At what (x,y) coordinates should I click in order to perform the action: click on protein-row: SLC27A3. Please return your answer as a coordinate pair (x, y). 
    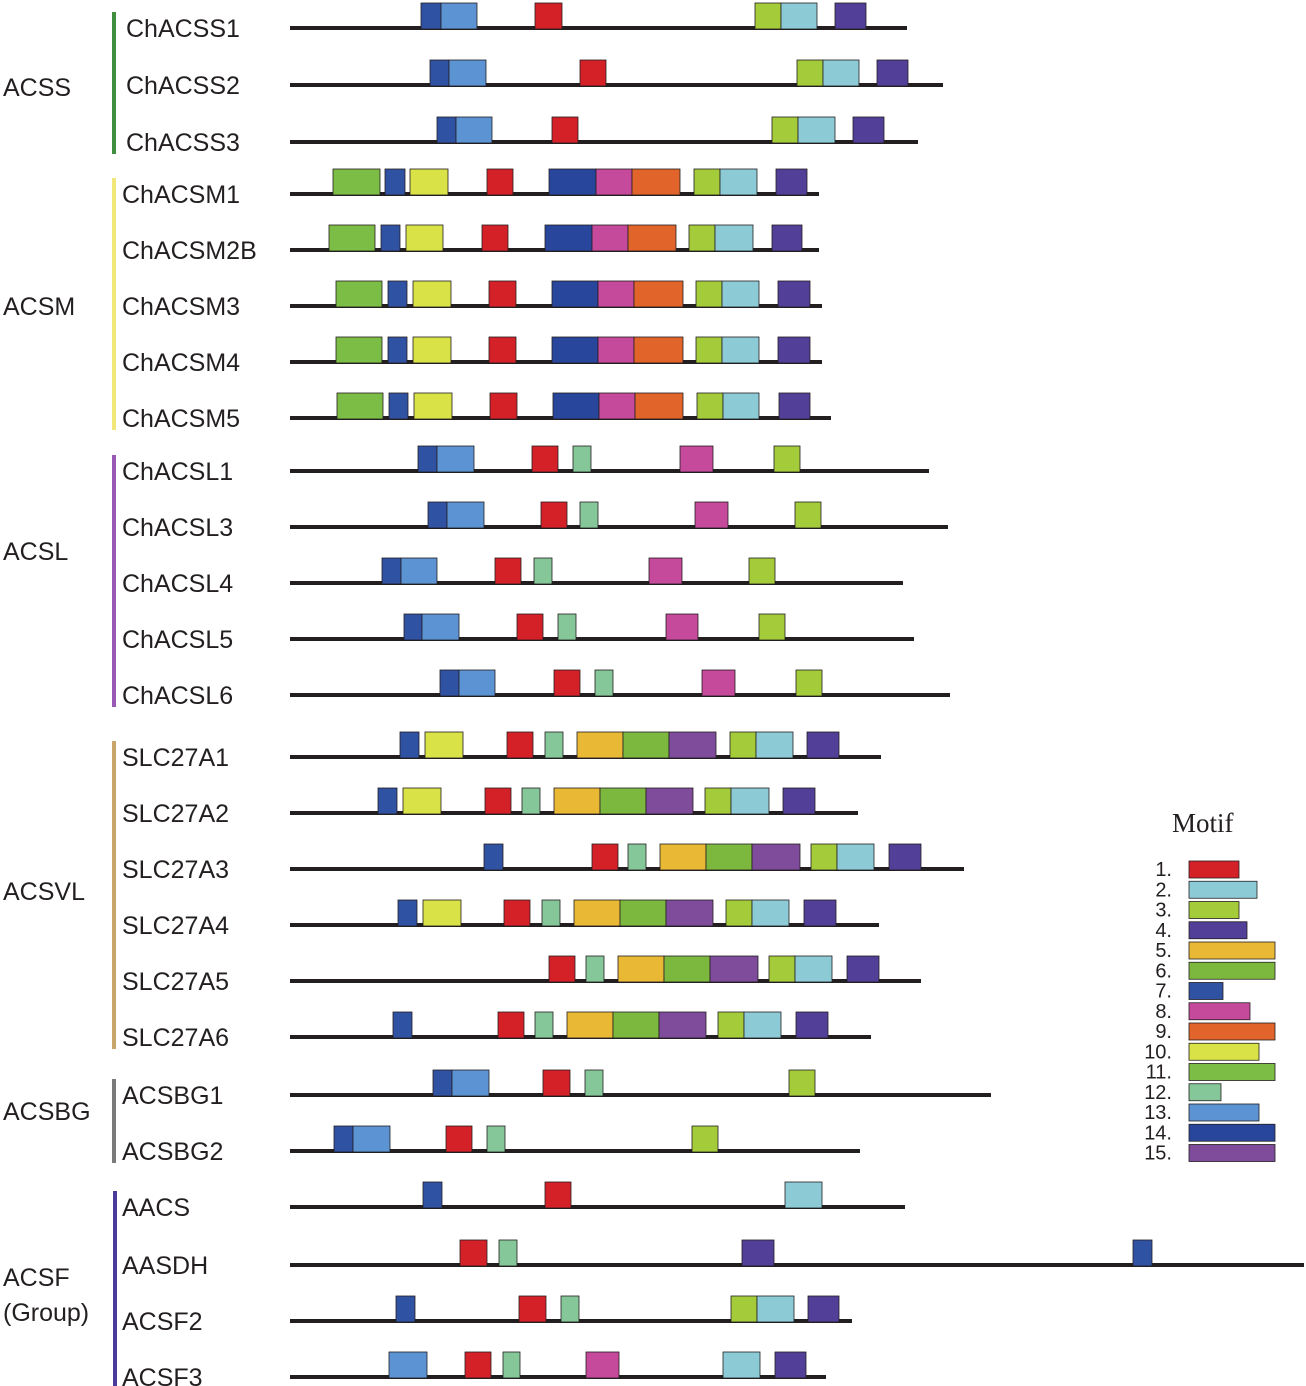
    Looking at the image, I should click on (543, 863).